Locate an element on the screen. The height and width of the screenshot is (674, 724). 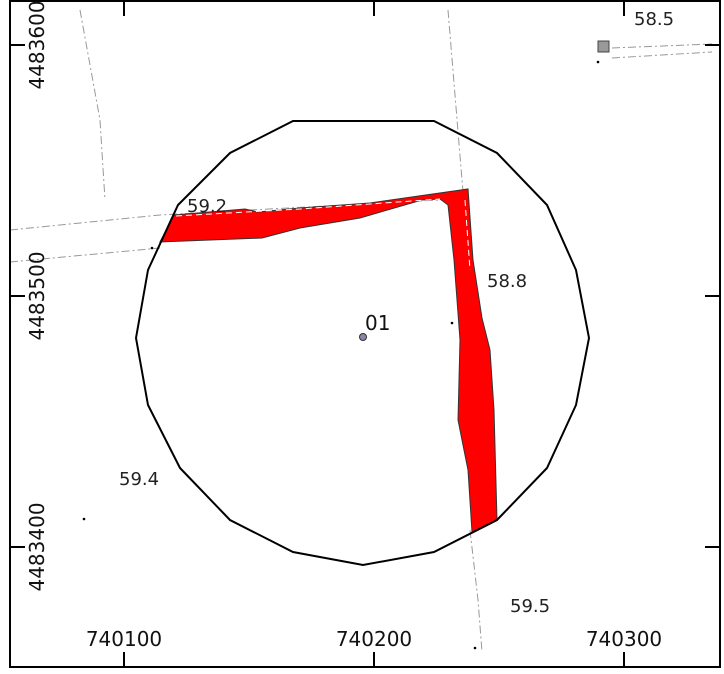
parcel-line-south is located at coordinates (476, 591).